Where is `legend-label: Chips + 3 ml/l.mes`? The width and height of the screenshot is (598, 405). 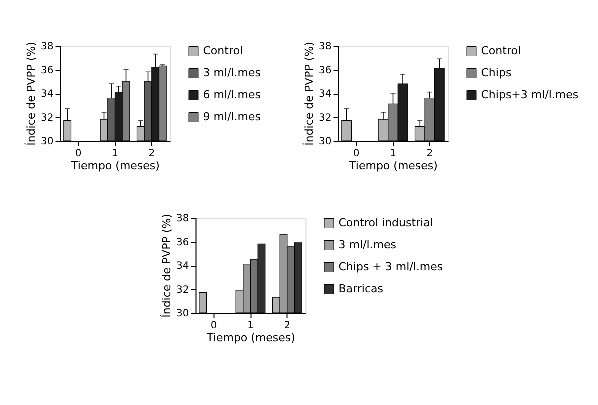
legend-label: Chips + 3 ml/l.mes is located at coordinates (391, 267).